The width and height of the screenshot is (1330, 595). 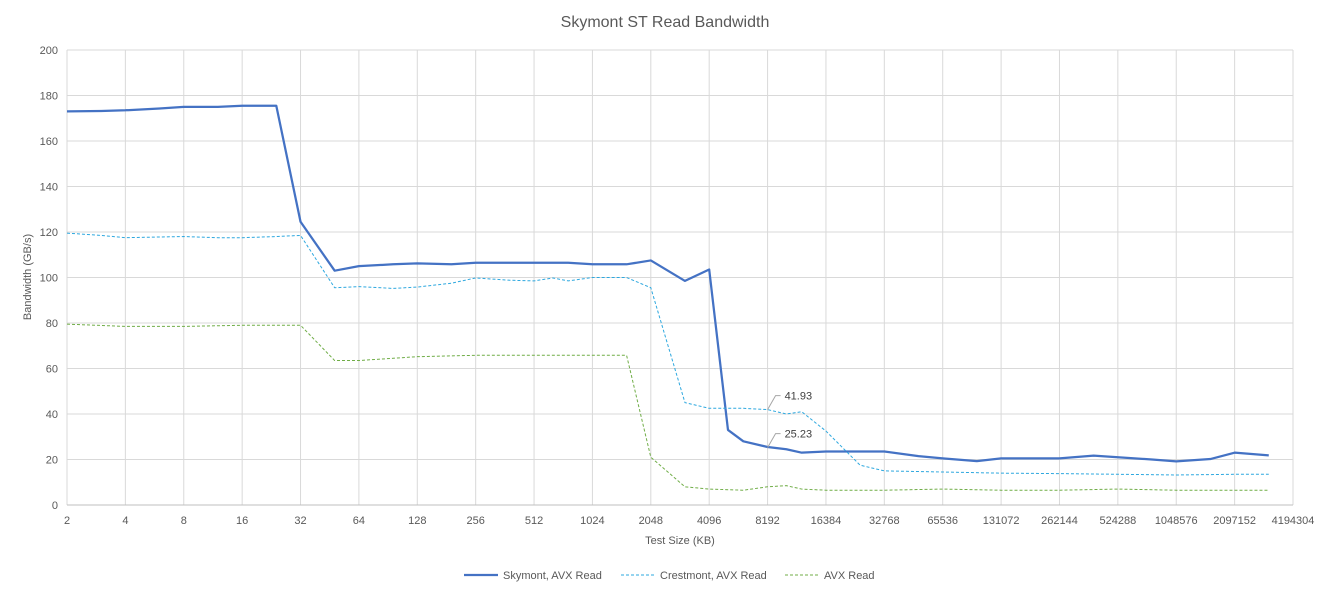 I want to click on legend-entry: Skymont, AVX Read, so click(x=552, y=576).